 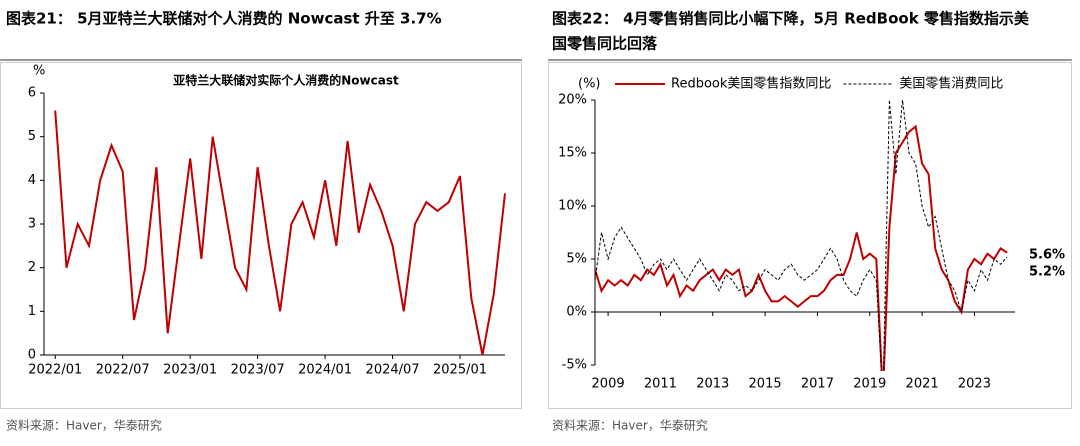 What do you see at coordinates (39, 71) in the screenshot?
I see `y-label: %` at bounding box center [39, 71].